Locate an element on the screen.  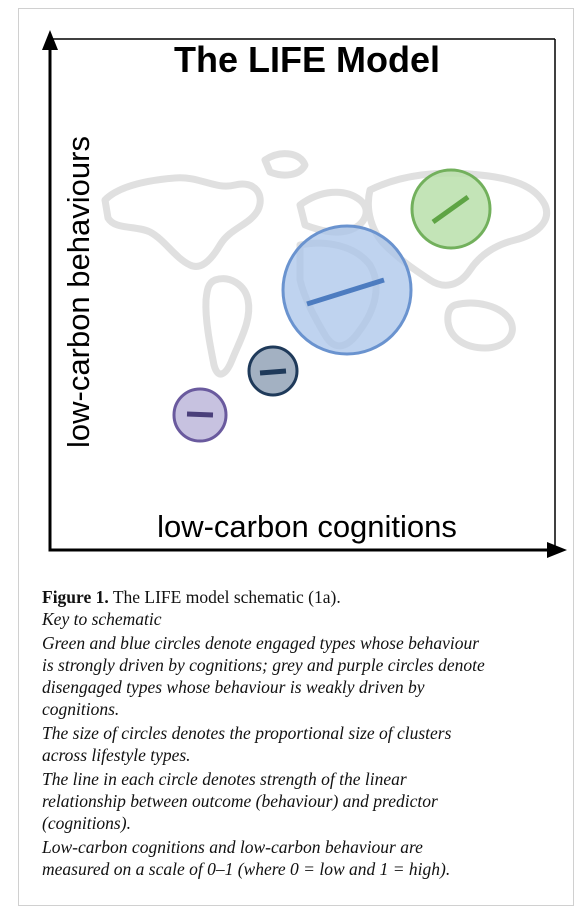
caption-line: cognitions. is located at coordinates (81, 709).